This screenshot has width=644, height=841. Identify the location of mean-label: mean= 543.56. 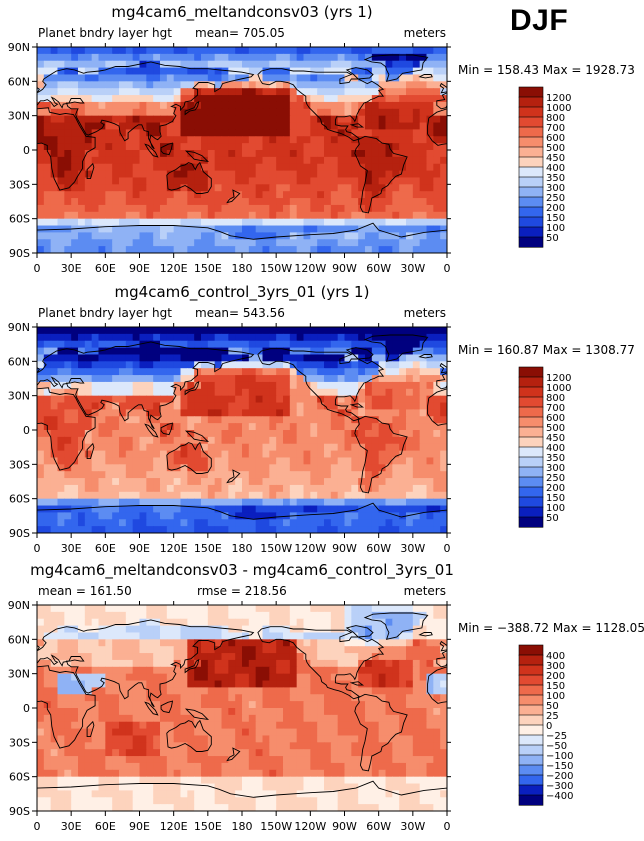
(240, 313).